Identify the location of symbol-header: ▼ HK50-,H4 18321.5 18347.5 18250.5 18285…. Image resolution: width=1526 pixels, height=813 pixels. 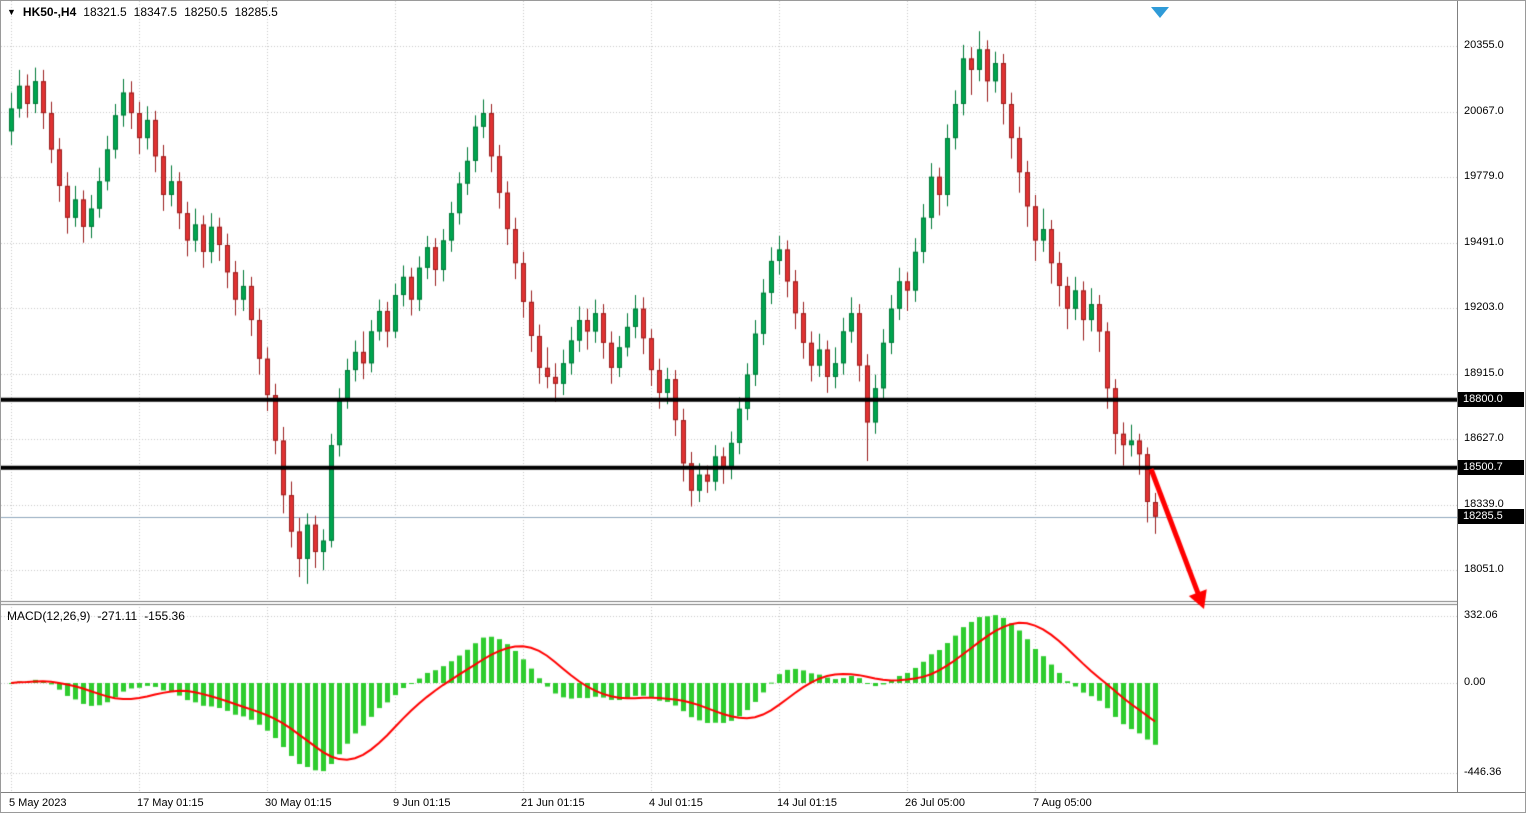
(142, 12).